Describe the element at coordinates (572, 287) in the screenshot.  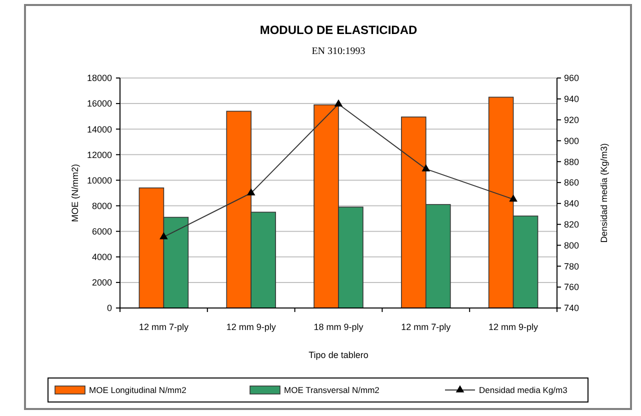
I see `y2-tick-label: 760` at that location.